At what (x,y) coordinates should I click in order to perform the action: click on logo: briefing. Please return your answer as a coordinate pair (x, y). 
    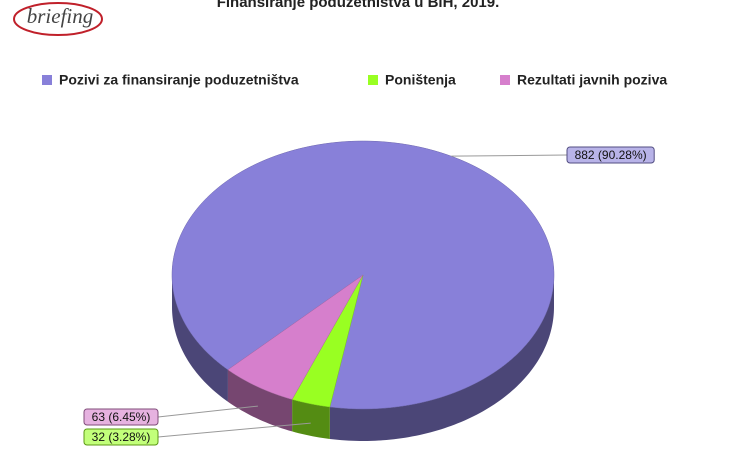
    Looking at the image, I should click on (60, 16).